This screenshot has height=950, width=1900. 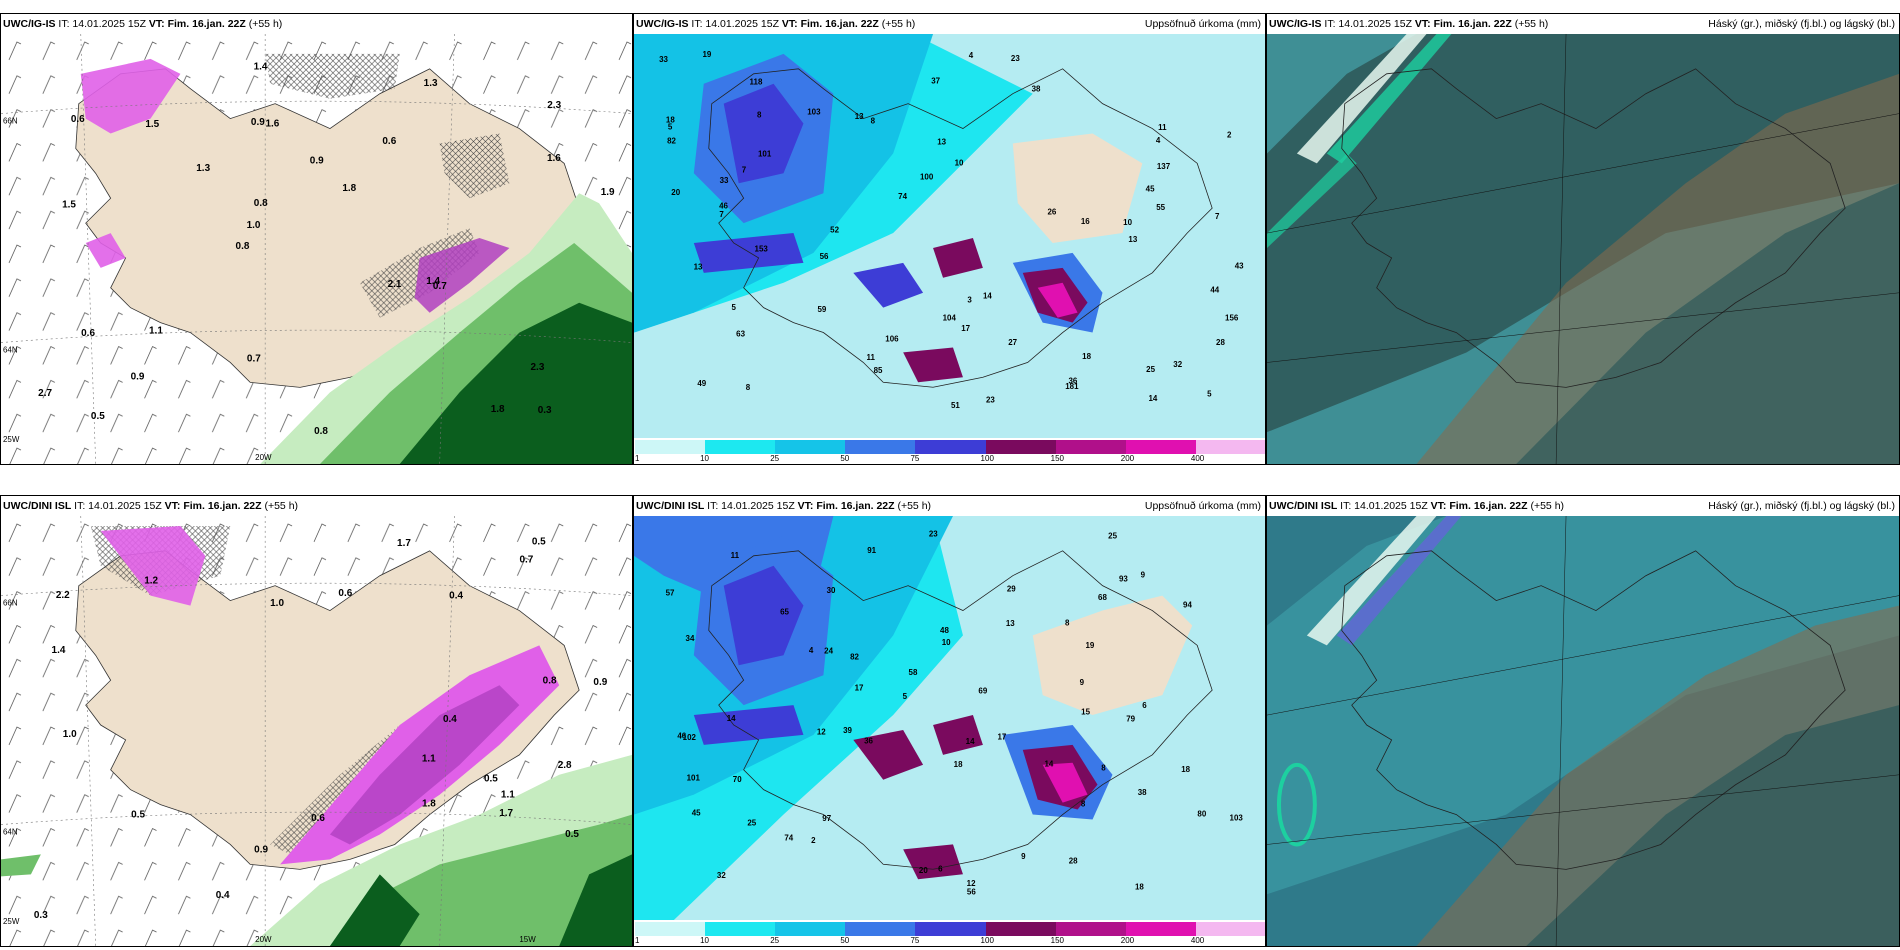 What do you see at coordinates (871, 550) in the screenshot?
I see `value-label: 91` at bounding box center [871, 550].